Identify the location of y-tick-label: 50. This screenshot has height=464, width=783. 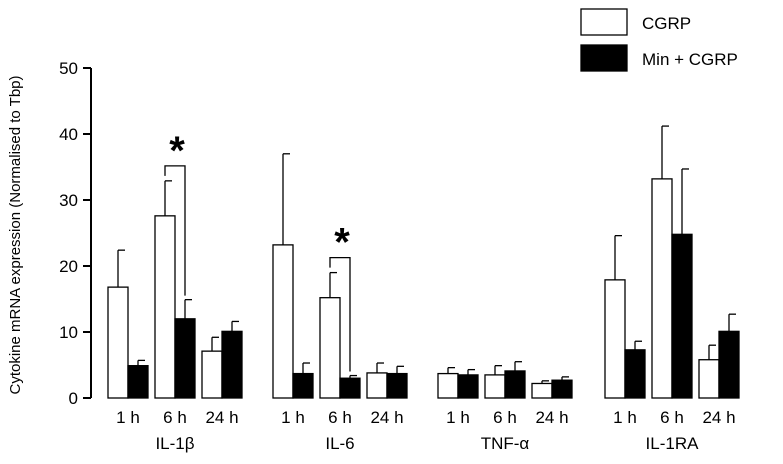
(68, 68).